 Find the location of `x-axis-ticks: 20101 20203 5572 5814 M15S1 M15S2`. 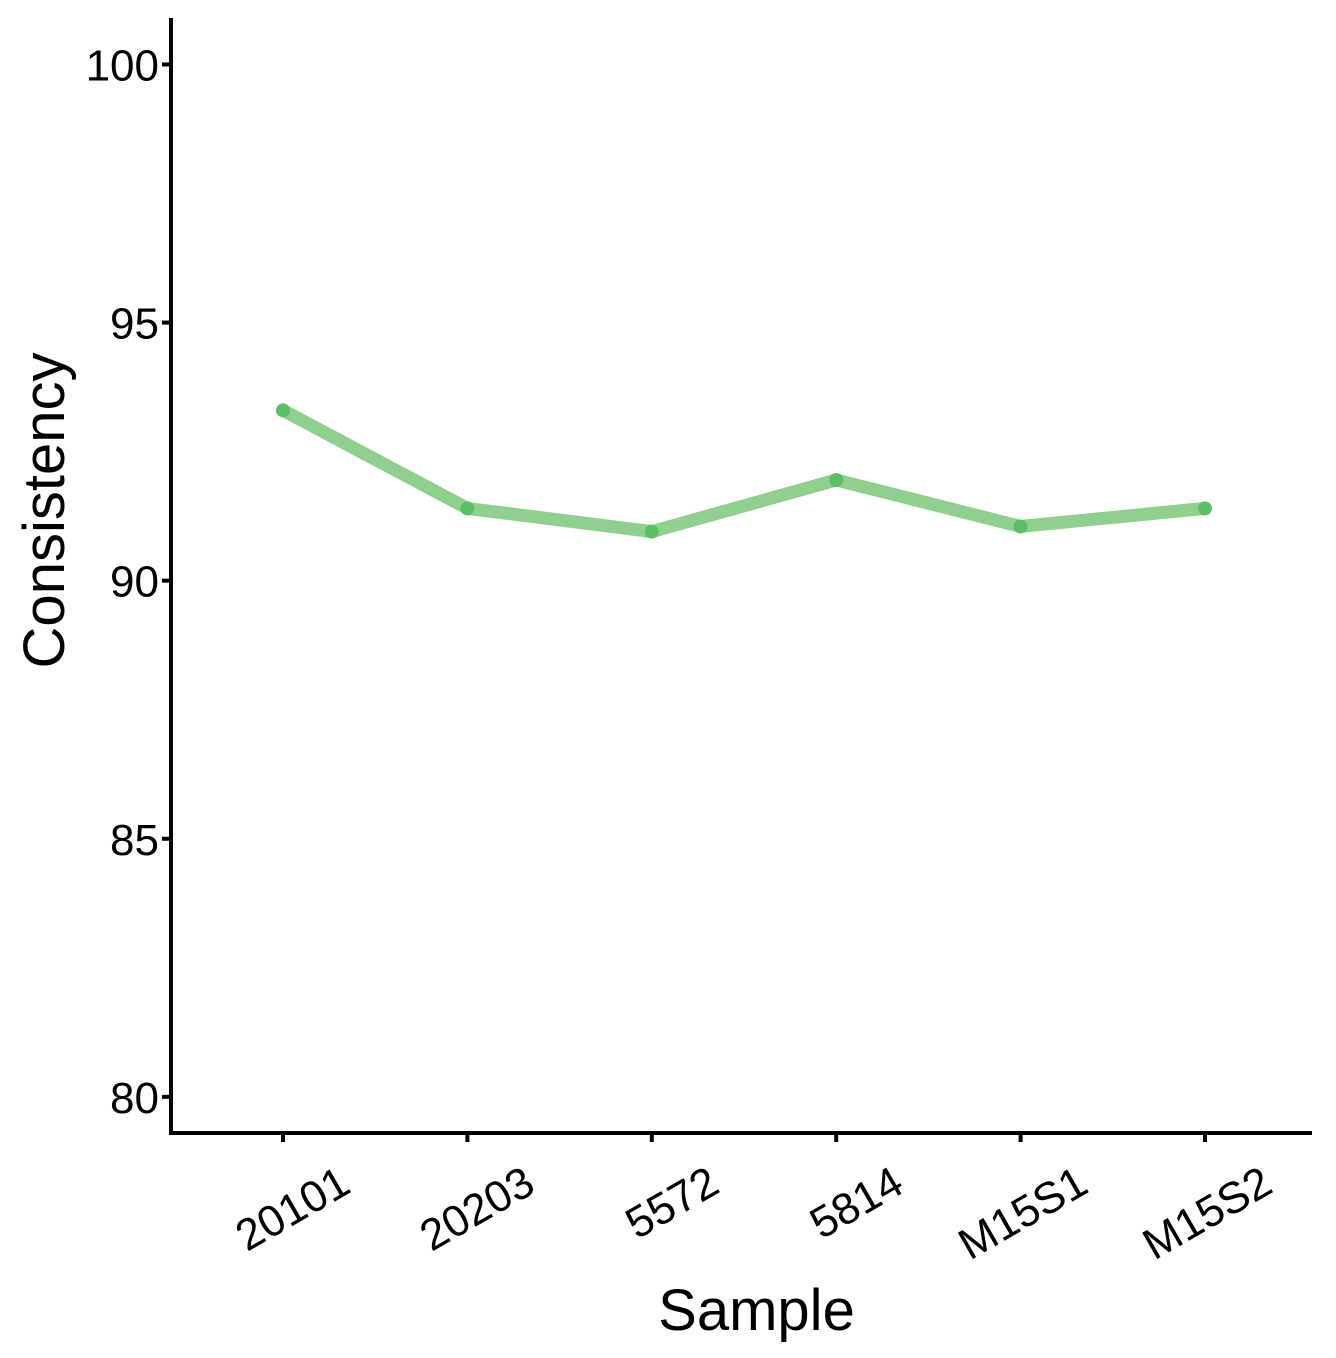

x-axis-ticks: 20101 20203 5572 5814 M15S1 M15S2 is located at coordinates (754, 1201).